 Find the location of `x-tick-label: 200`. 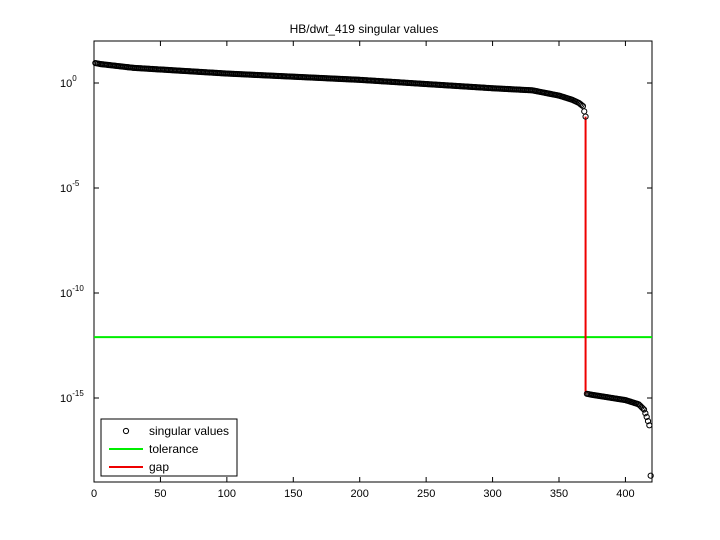

x-tick-label: 200 is located at coordinates (360, 494).